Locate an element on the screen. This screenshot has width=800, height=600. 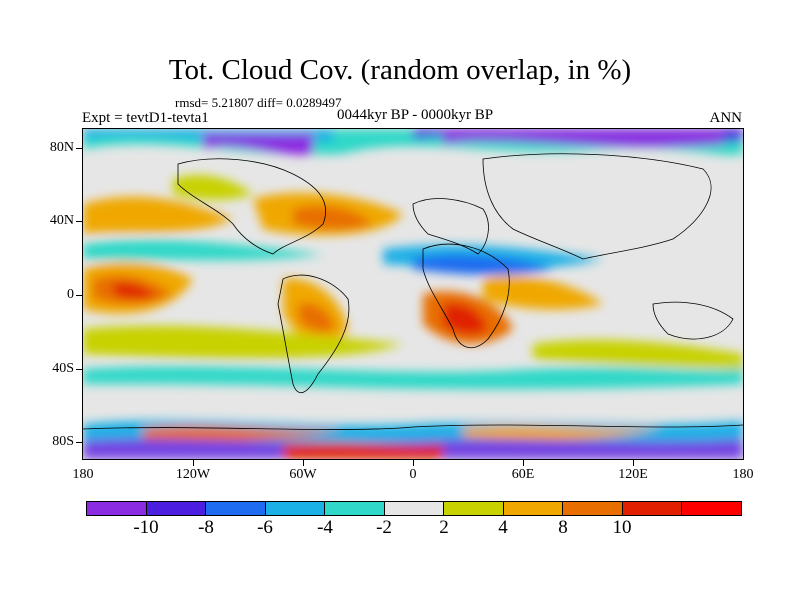
map-title: Tot. Cloud Cov. (random overlap, in %) is located at coordinates (400, 70).